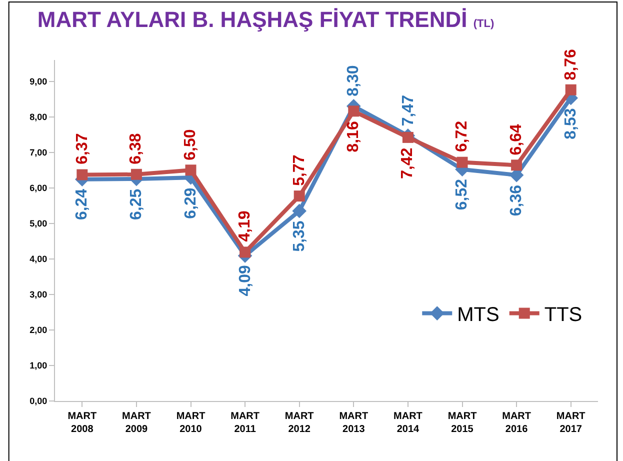 Image resolution: width=623 pixels, height=461 pixels. I want to click on data-label: 5,35, so click(299, 236).